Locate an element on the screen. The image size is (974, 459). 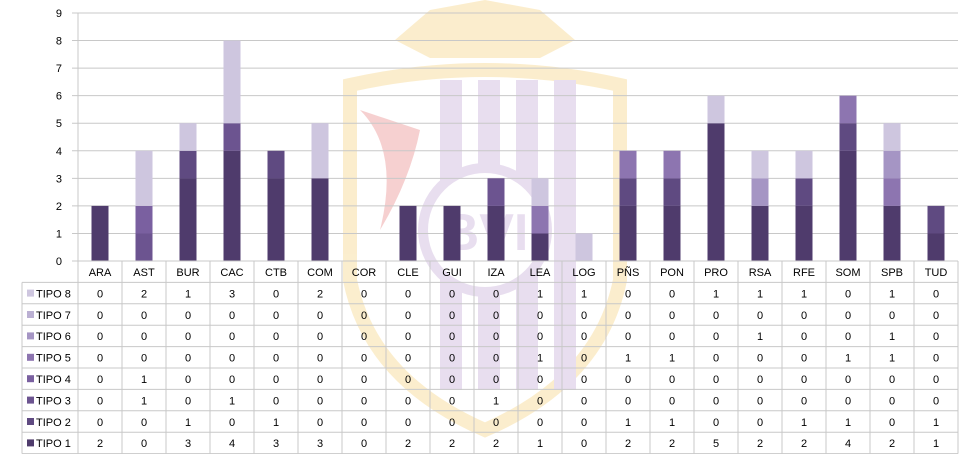
category-label: PON is located at coordinates (672, 273).